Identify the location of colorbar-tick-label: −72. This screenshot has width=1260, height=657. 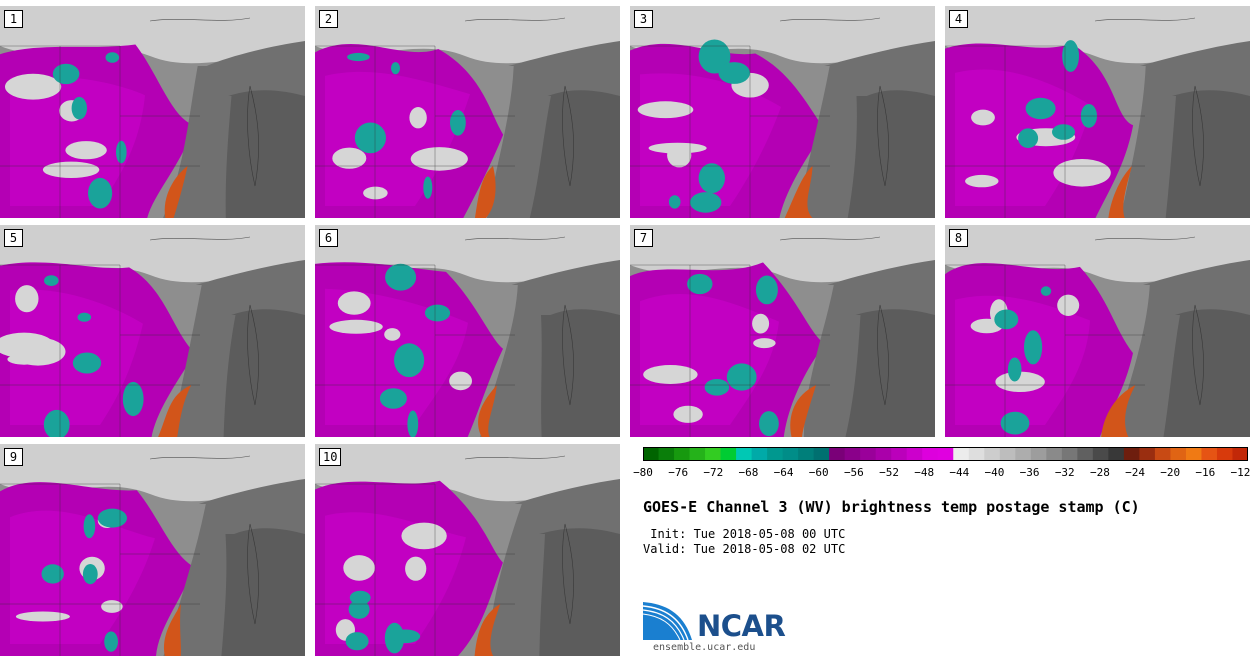
(713, 472).